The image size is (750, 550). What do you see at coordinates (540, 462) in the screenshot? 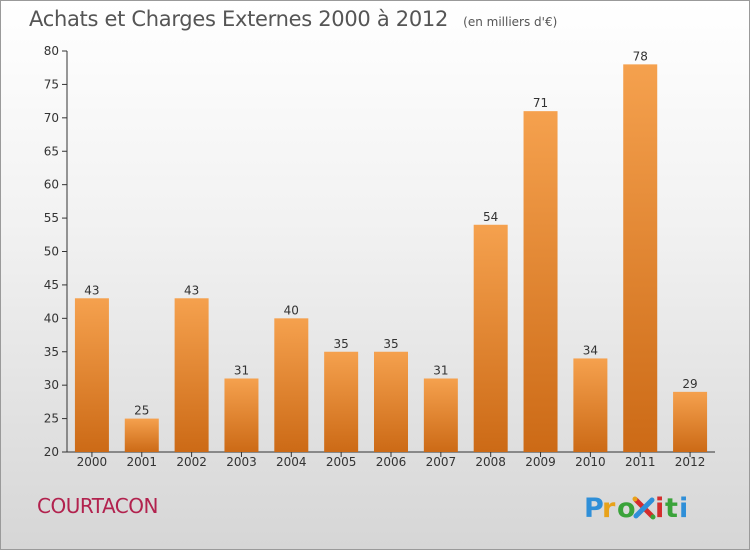
I see `x-tick-label: 2009` at bounding box center [540, 462].